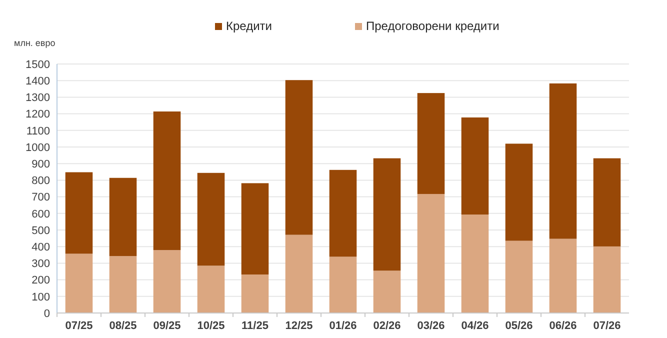  I want to click on y-tick-label: 300, so click(41, 264).